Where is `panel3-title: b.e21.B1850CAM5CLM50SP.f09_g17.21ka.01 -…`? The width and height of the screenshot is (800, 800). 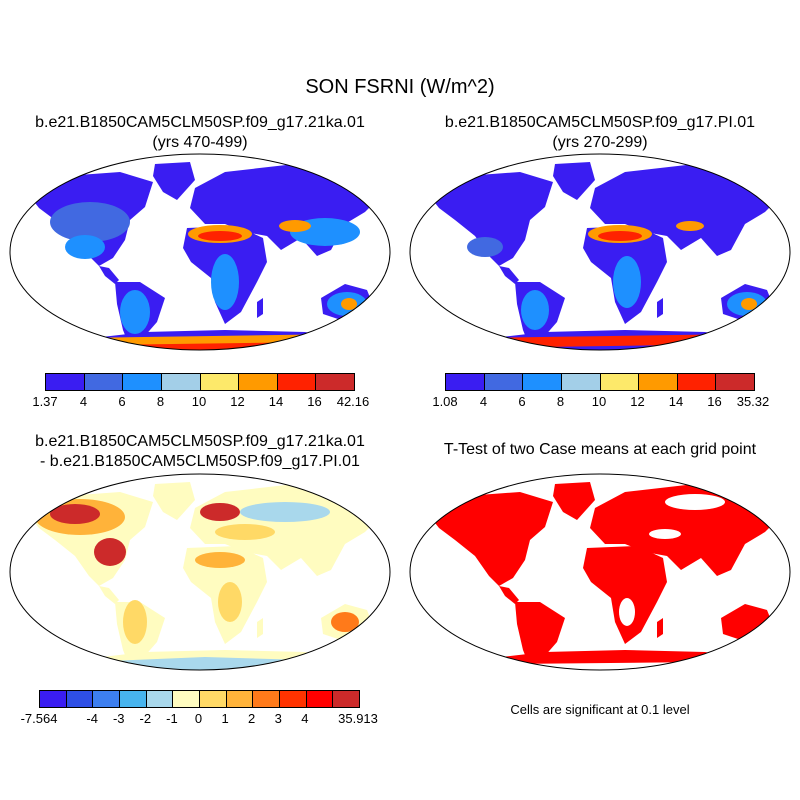 panel3-title: b.e21.B1850CAM5CLM50SP.f09_g17.21ka.01 -… is located at coordinates (200, 452).